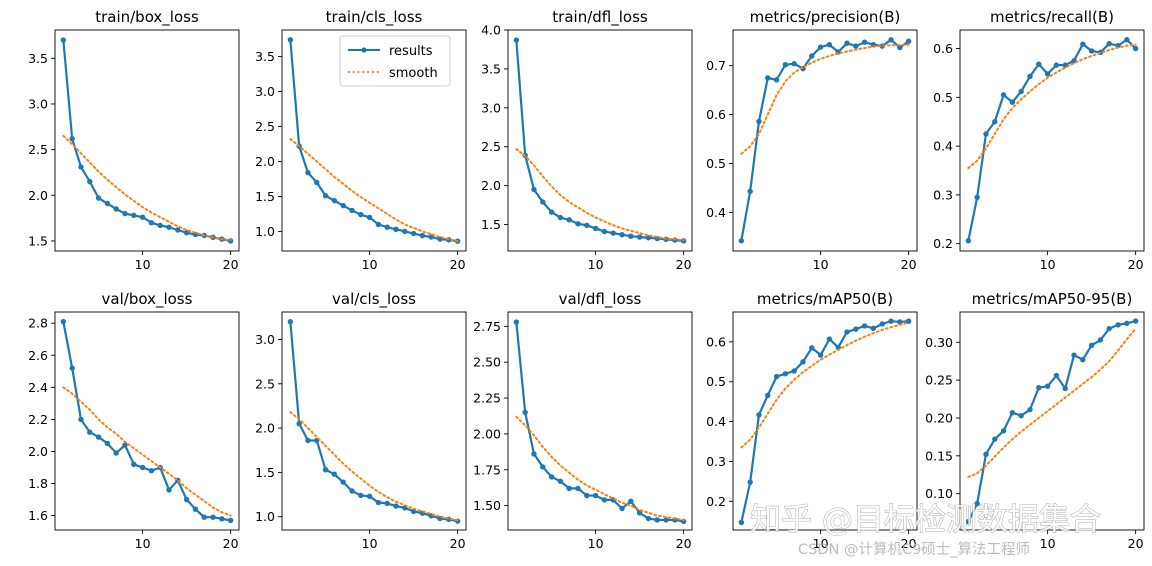 The height and width of the screenshot is (566, 1152). What do you see at coordinates (395, 61) in the screenshot?
I see `legend: results smooth` at bounding box center [395, 61].